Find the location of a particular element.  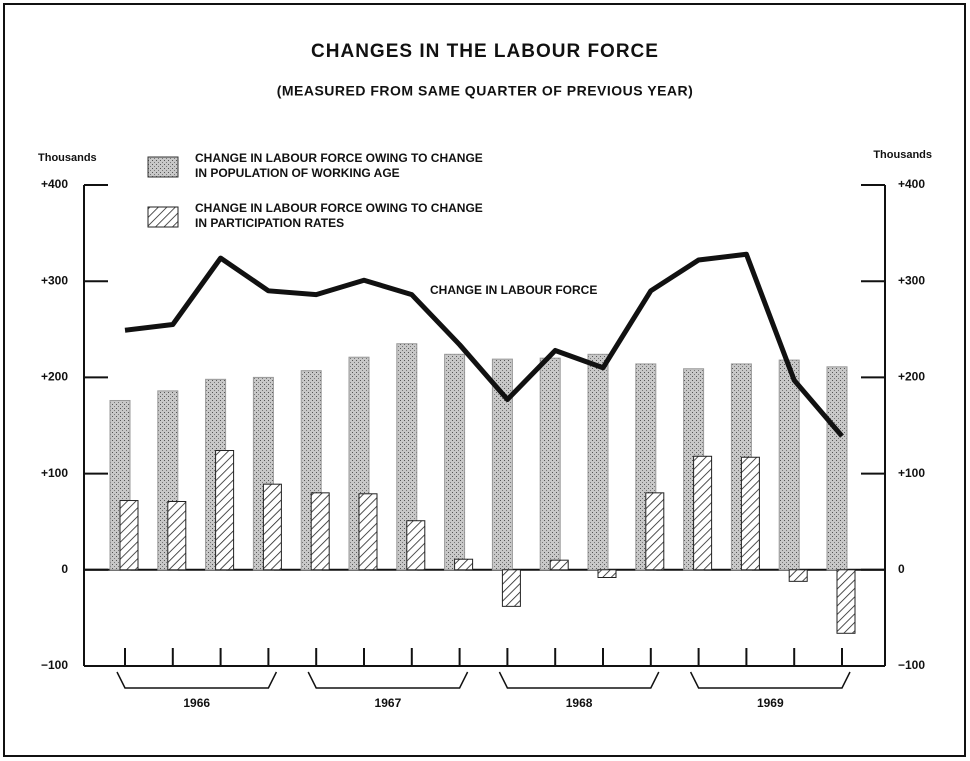

y-tick-label: +300 is located at coordinates (54, 280).